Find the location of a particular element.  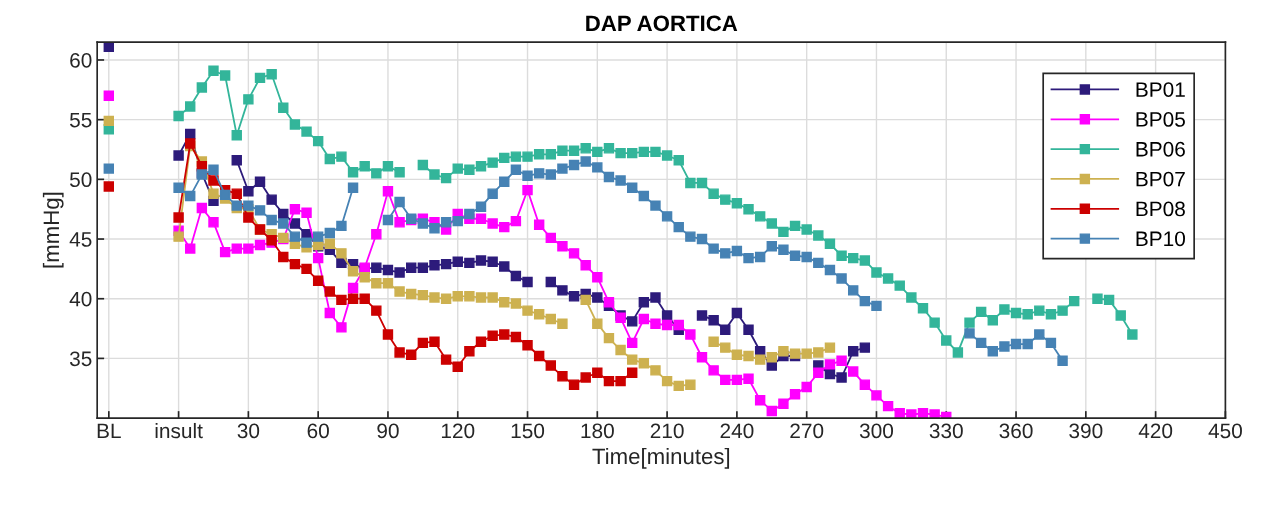

x-tick-label: 390 is located at coordinates (1086, 431).